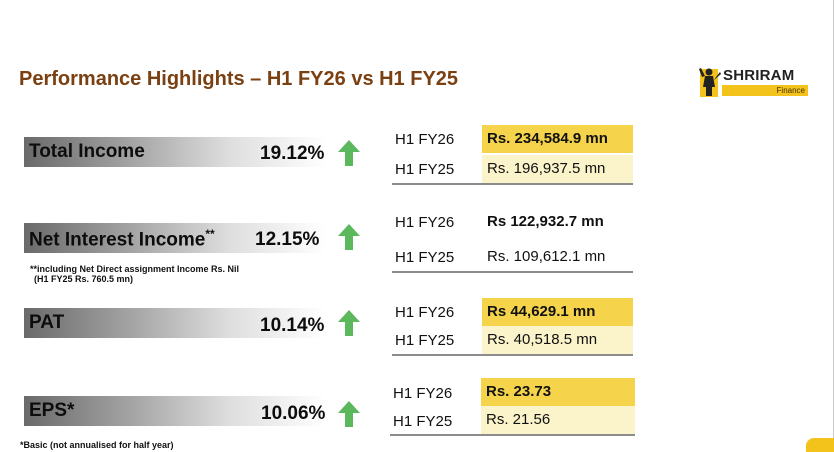 The height and width of the screenshot is (452, 834). I want to click on brand-logo: SHRIRAM Finance, so click(752, 81).